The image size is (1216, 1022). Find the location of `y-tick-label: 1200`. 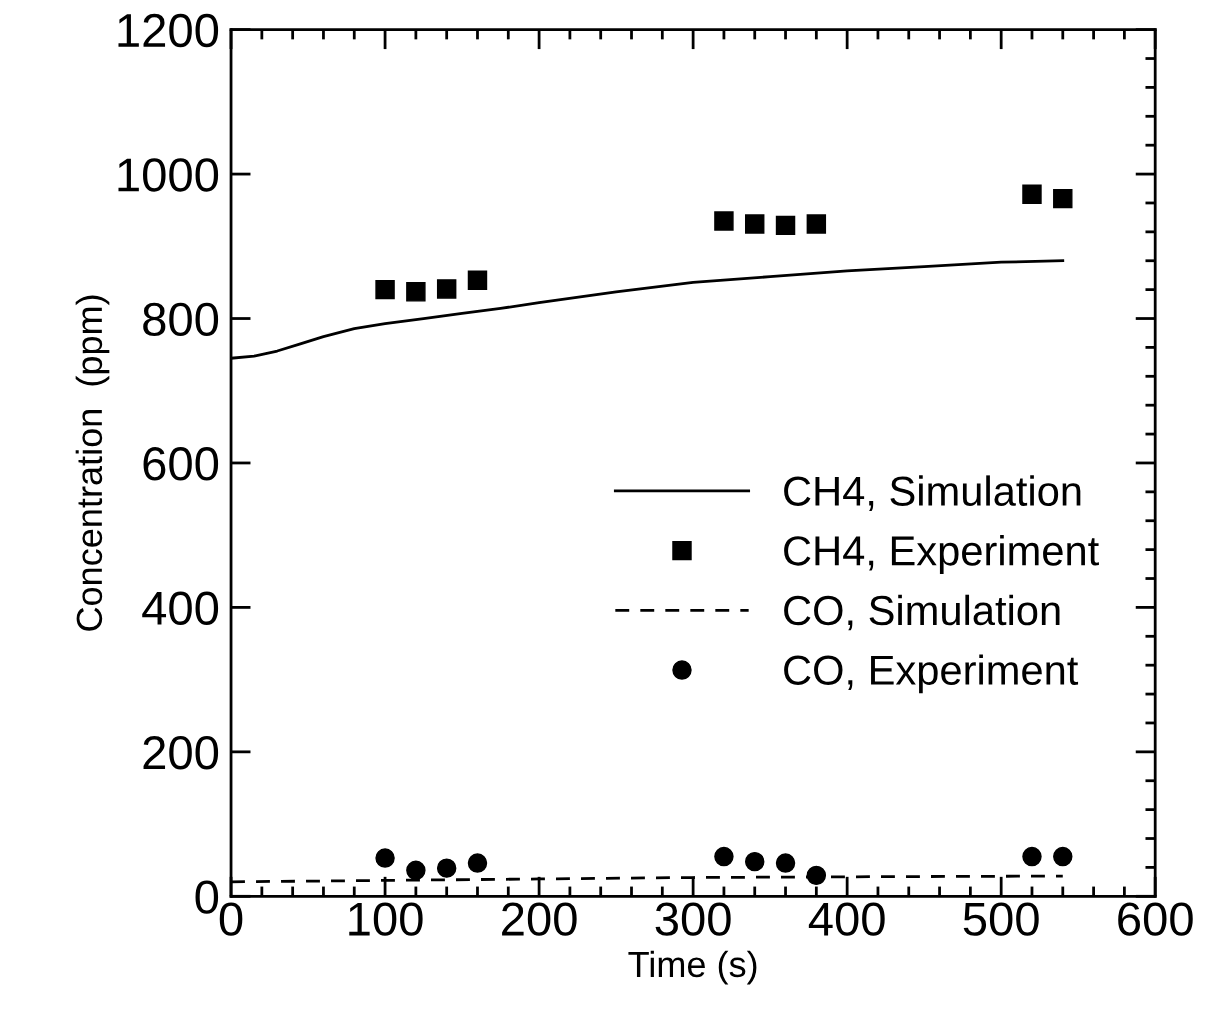

y-tick-label: 1200 is located at coordinates (168, 30).